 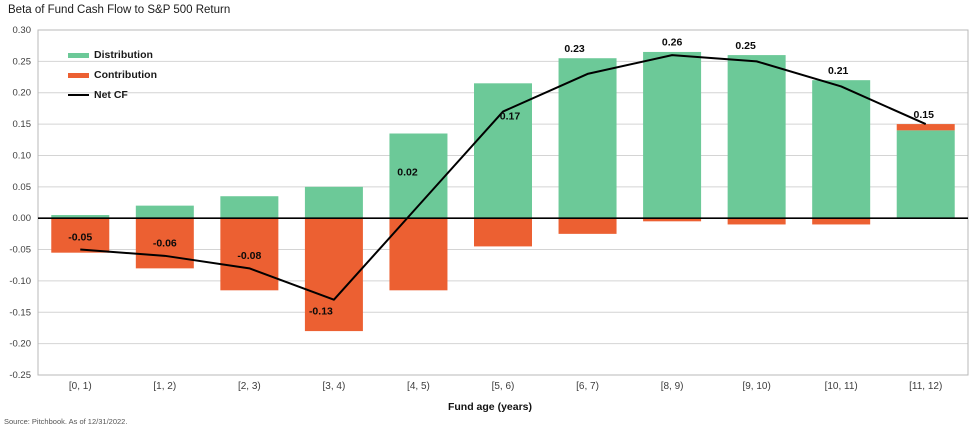 I want to click on net-cf-line-swatch-icon, so click(x=78, y=95).